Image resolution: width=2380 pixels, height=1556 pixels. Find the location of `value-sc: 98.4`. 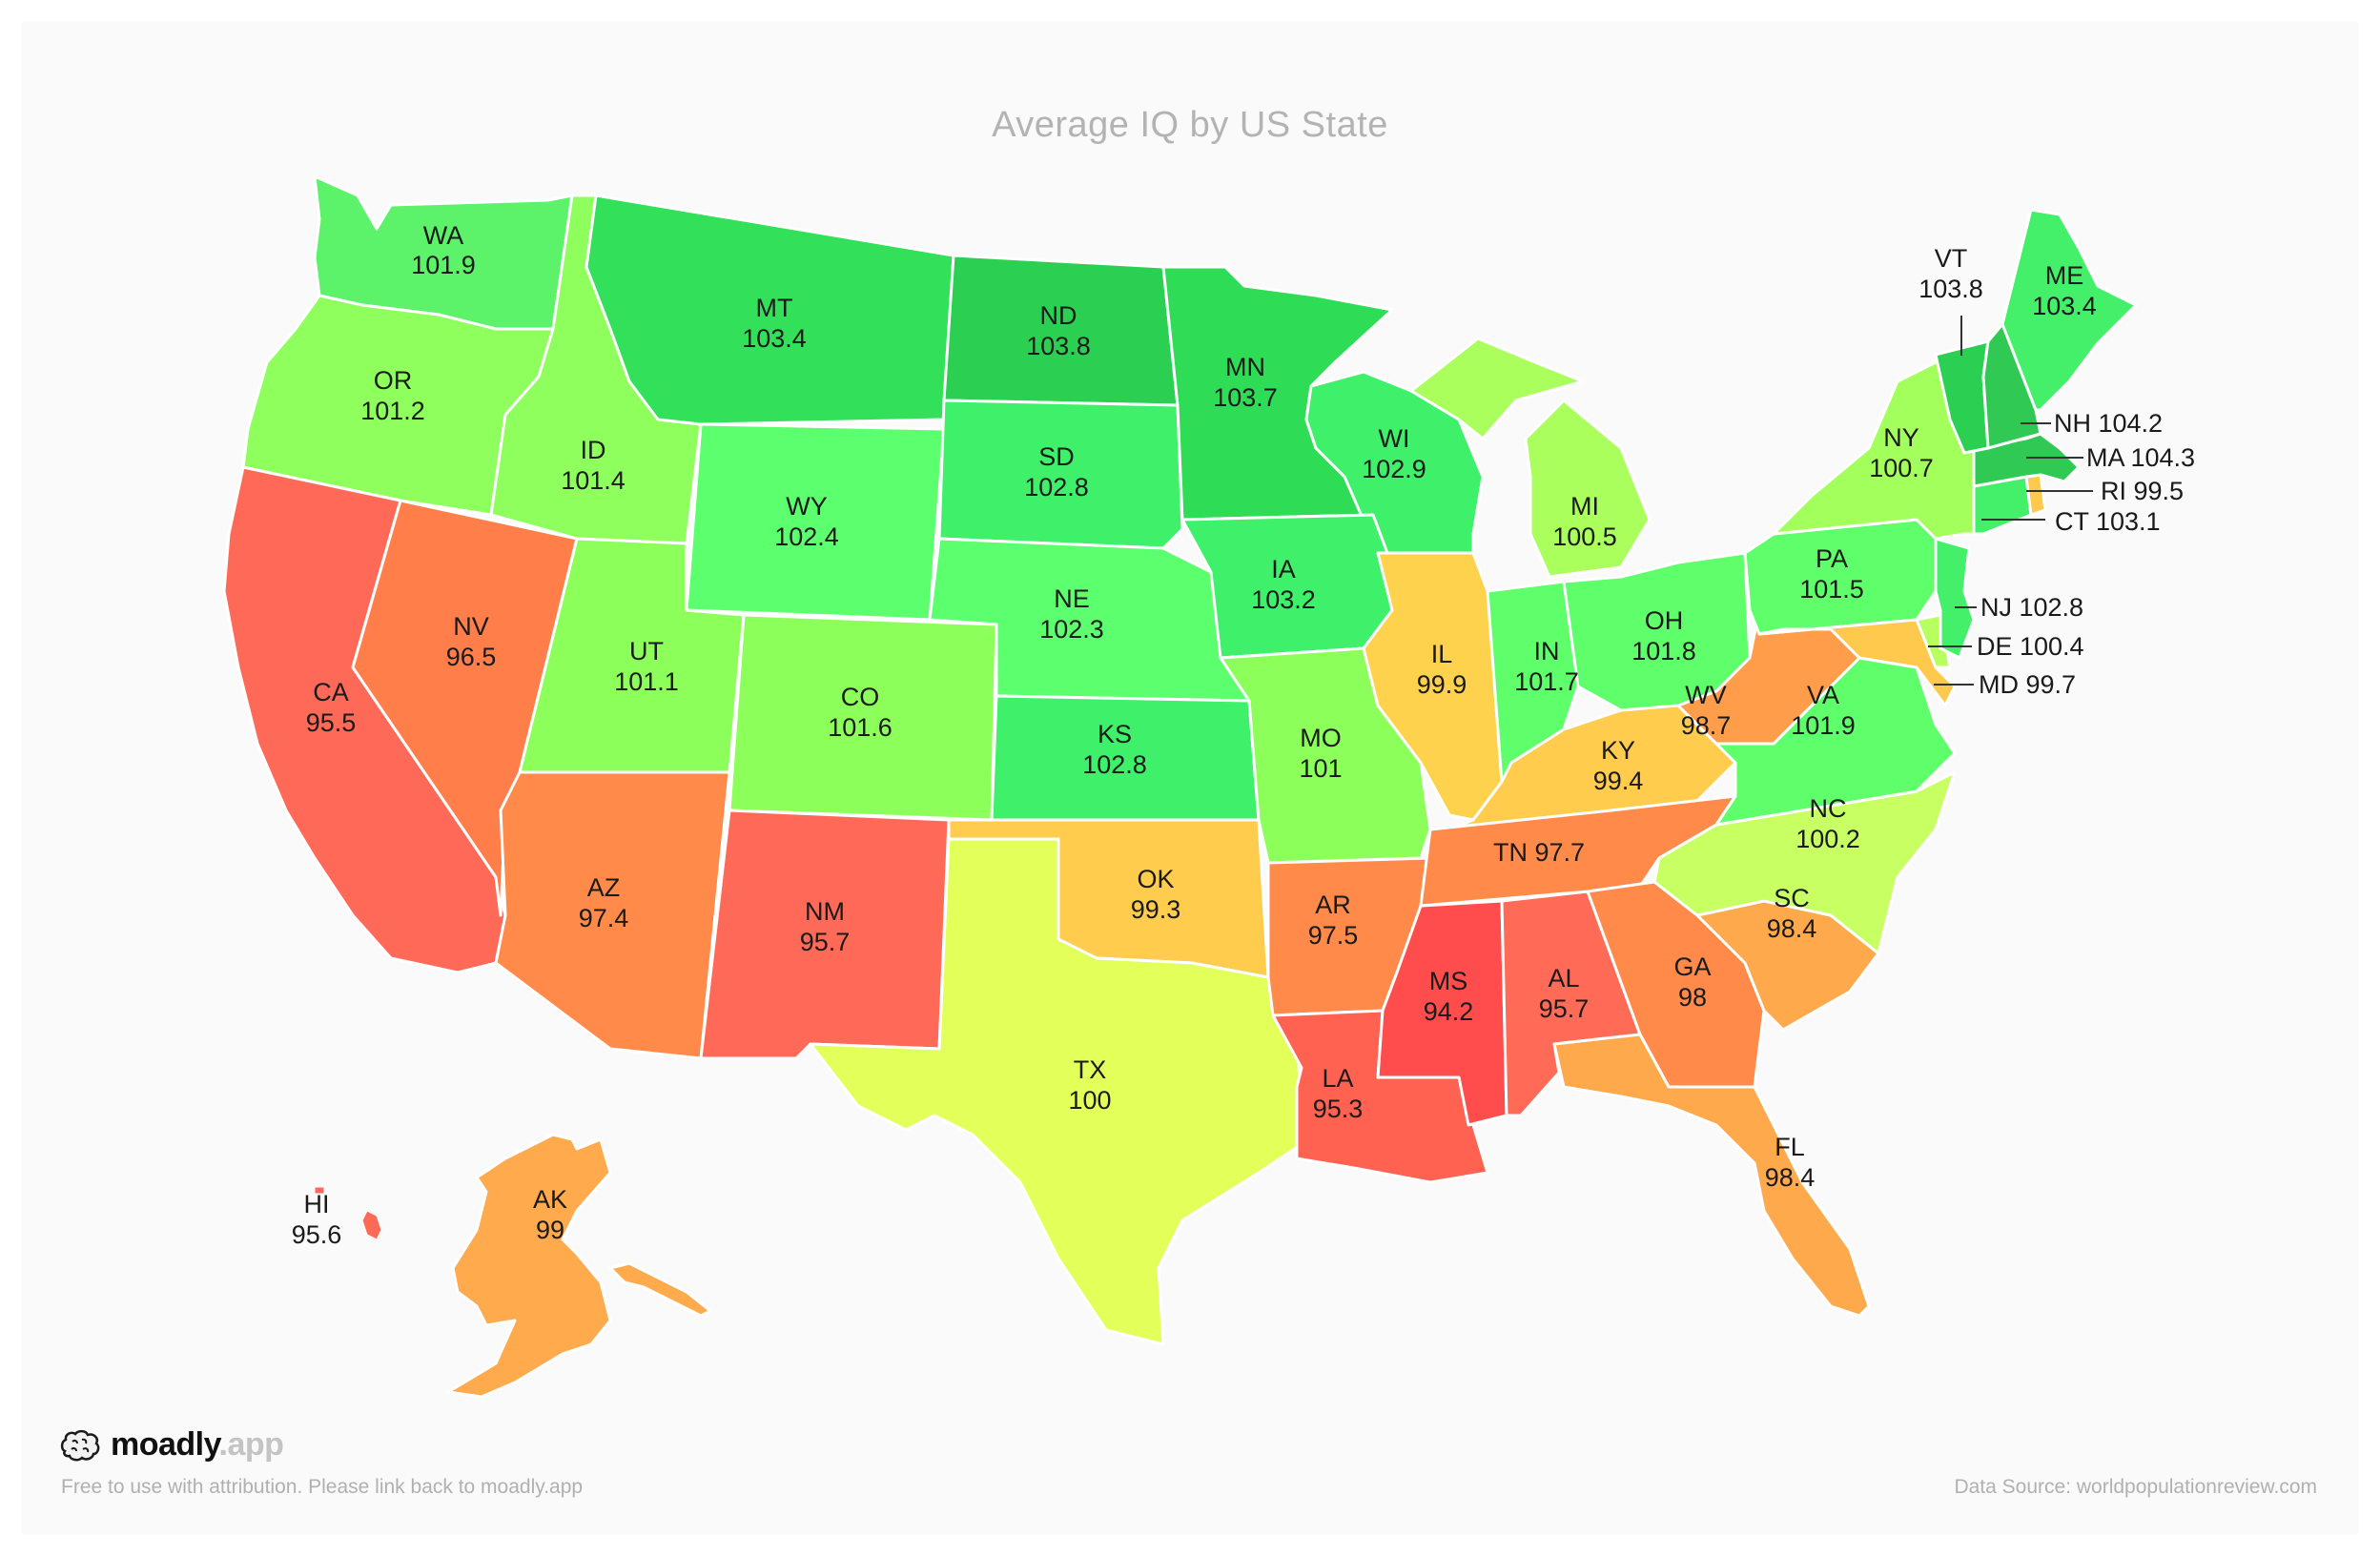

value-sc: 98.4 is located at coordinates (1792, 928).